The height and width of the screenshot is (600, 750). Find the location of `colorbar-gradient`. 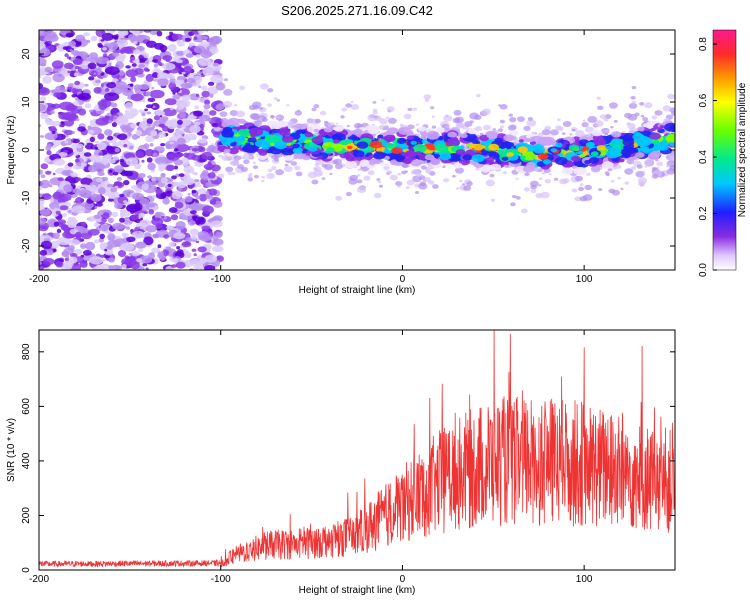

colorbar-gradient is located at coordinates (724, 150).